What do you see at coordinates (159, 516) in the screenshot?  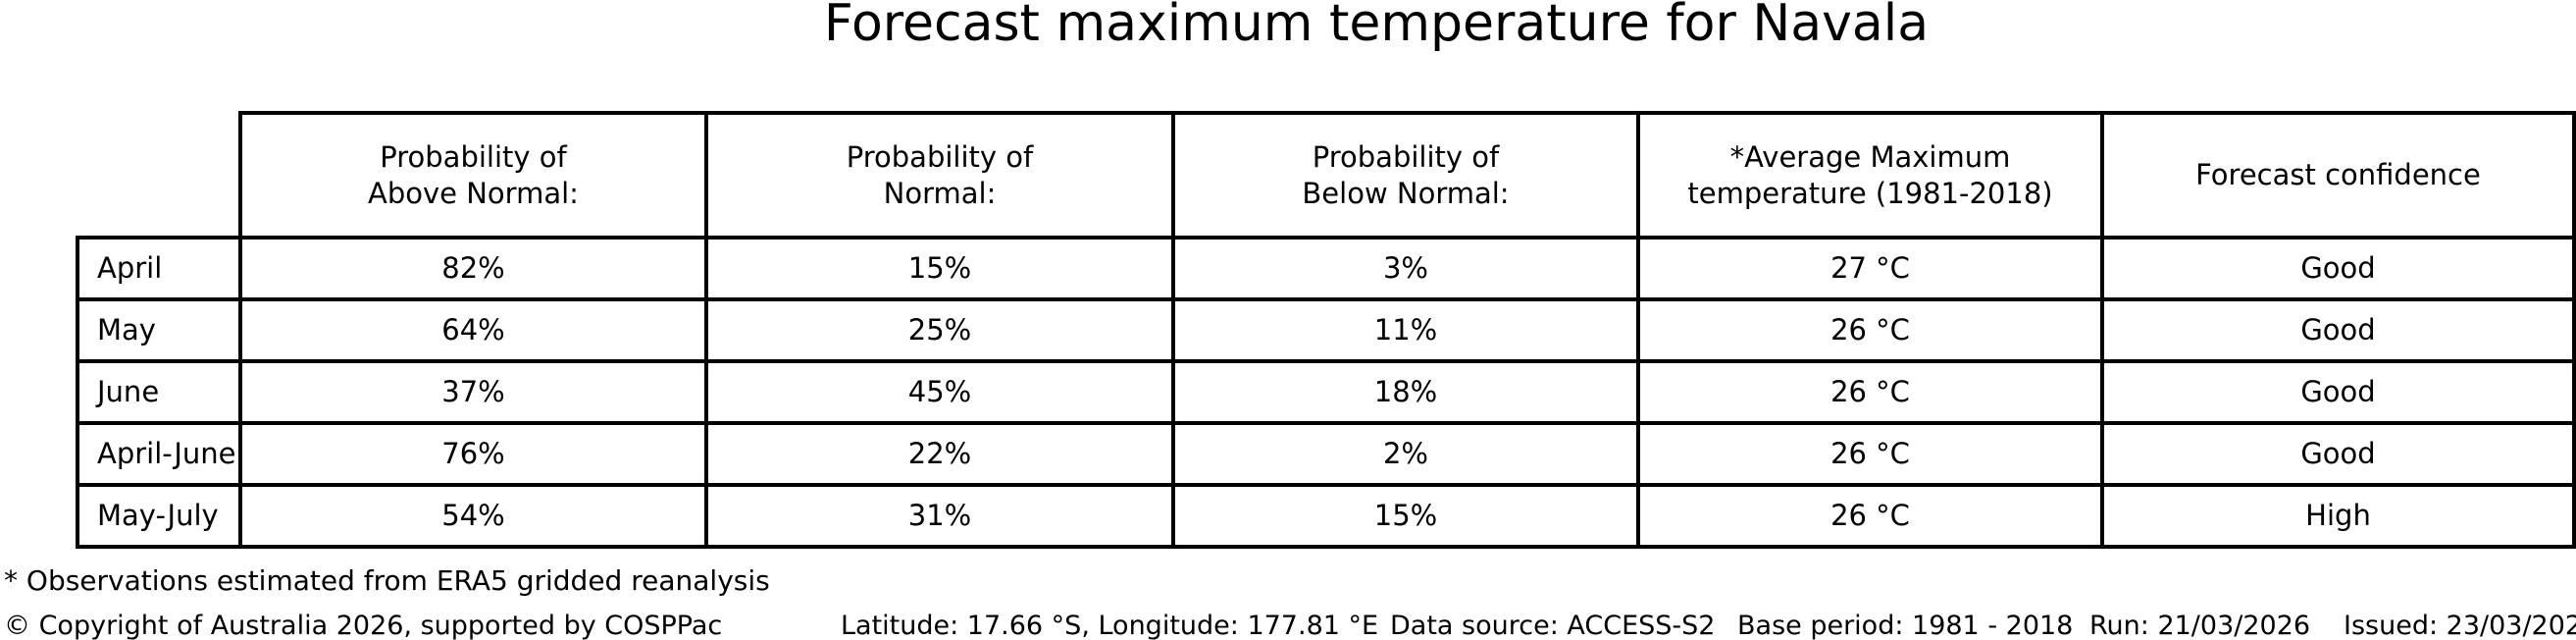 I see `row-label-may-july: May-July` at bounding box center [159, 516].